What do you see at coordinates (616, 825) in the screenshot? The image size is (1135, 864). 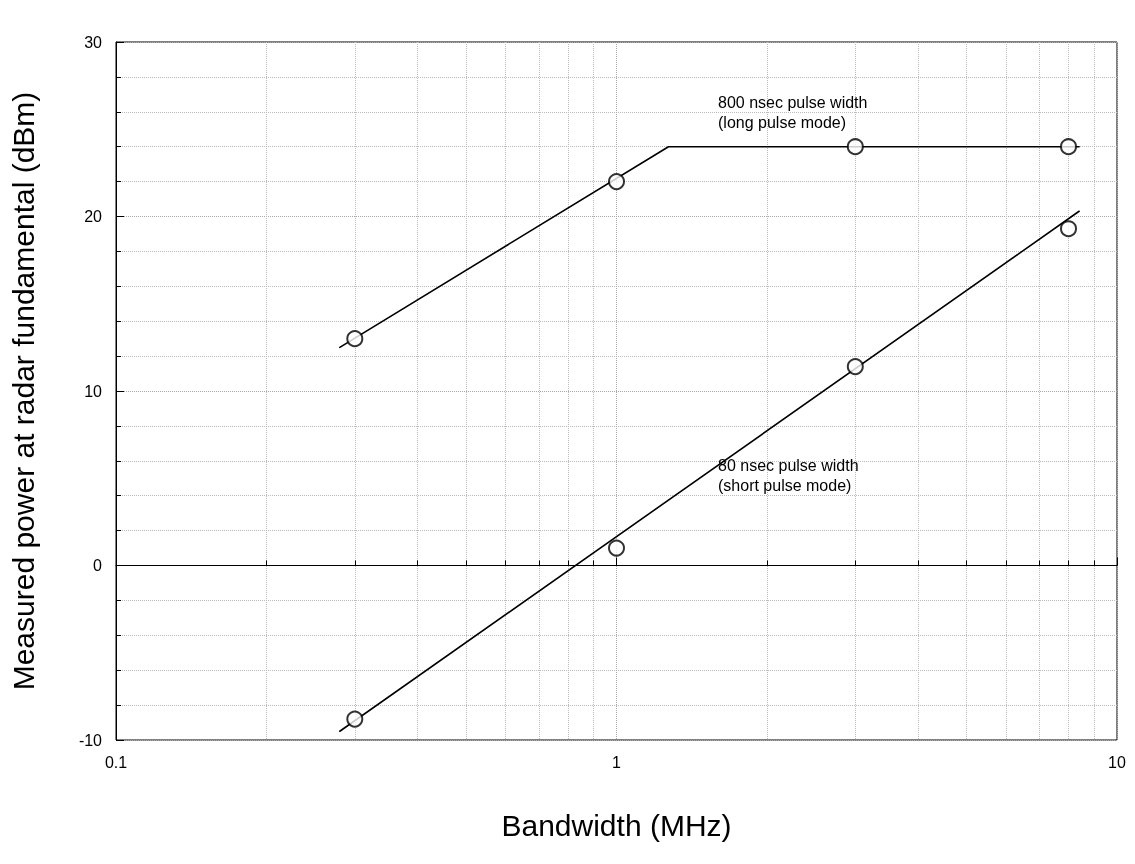 I see `x-axis-title: Bandwidth (MHz)` at bounding box center [616, 825].